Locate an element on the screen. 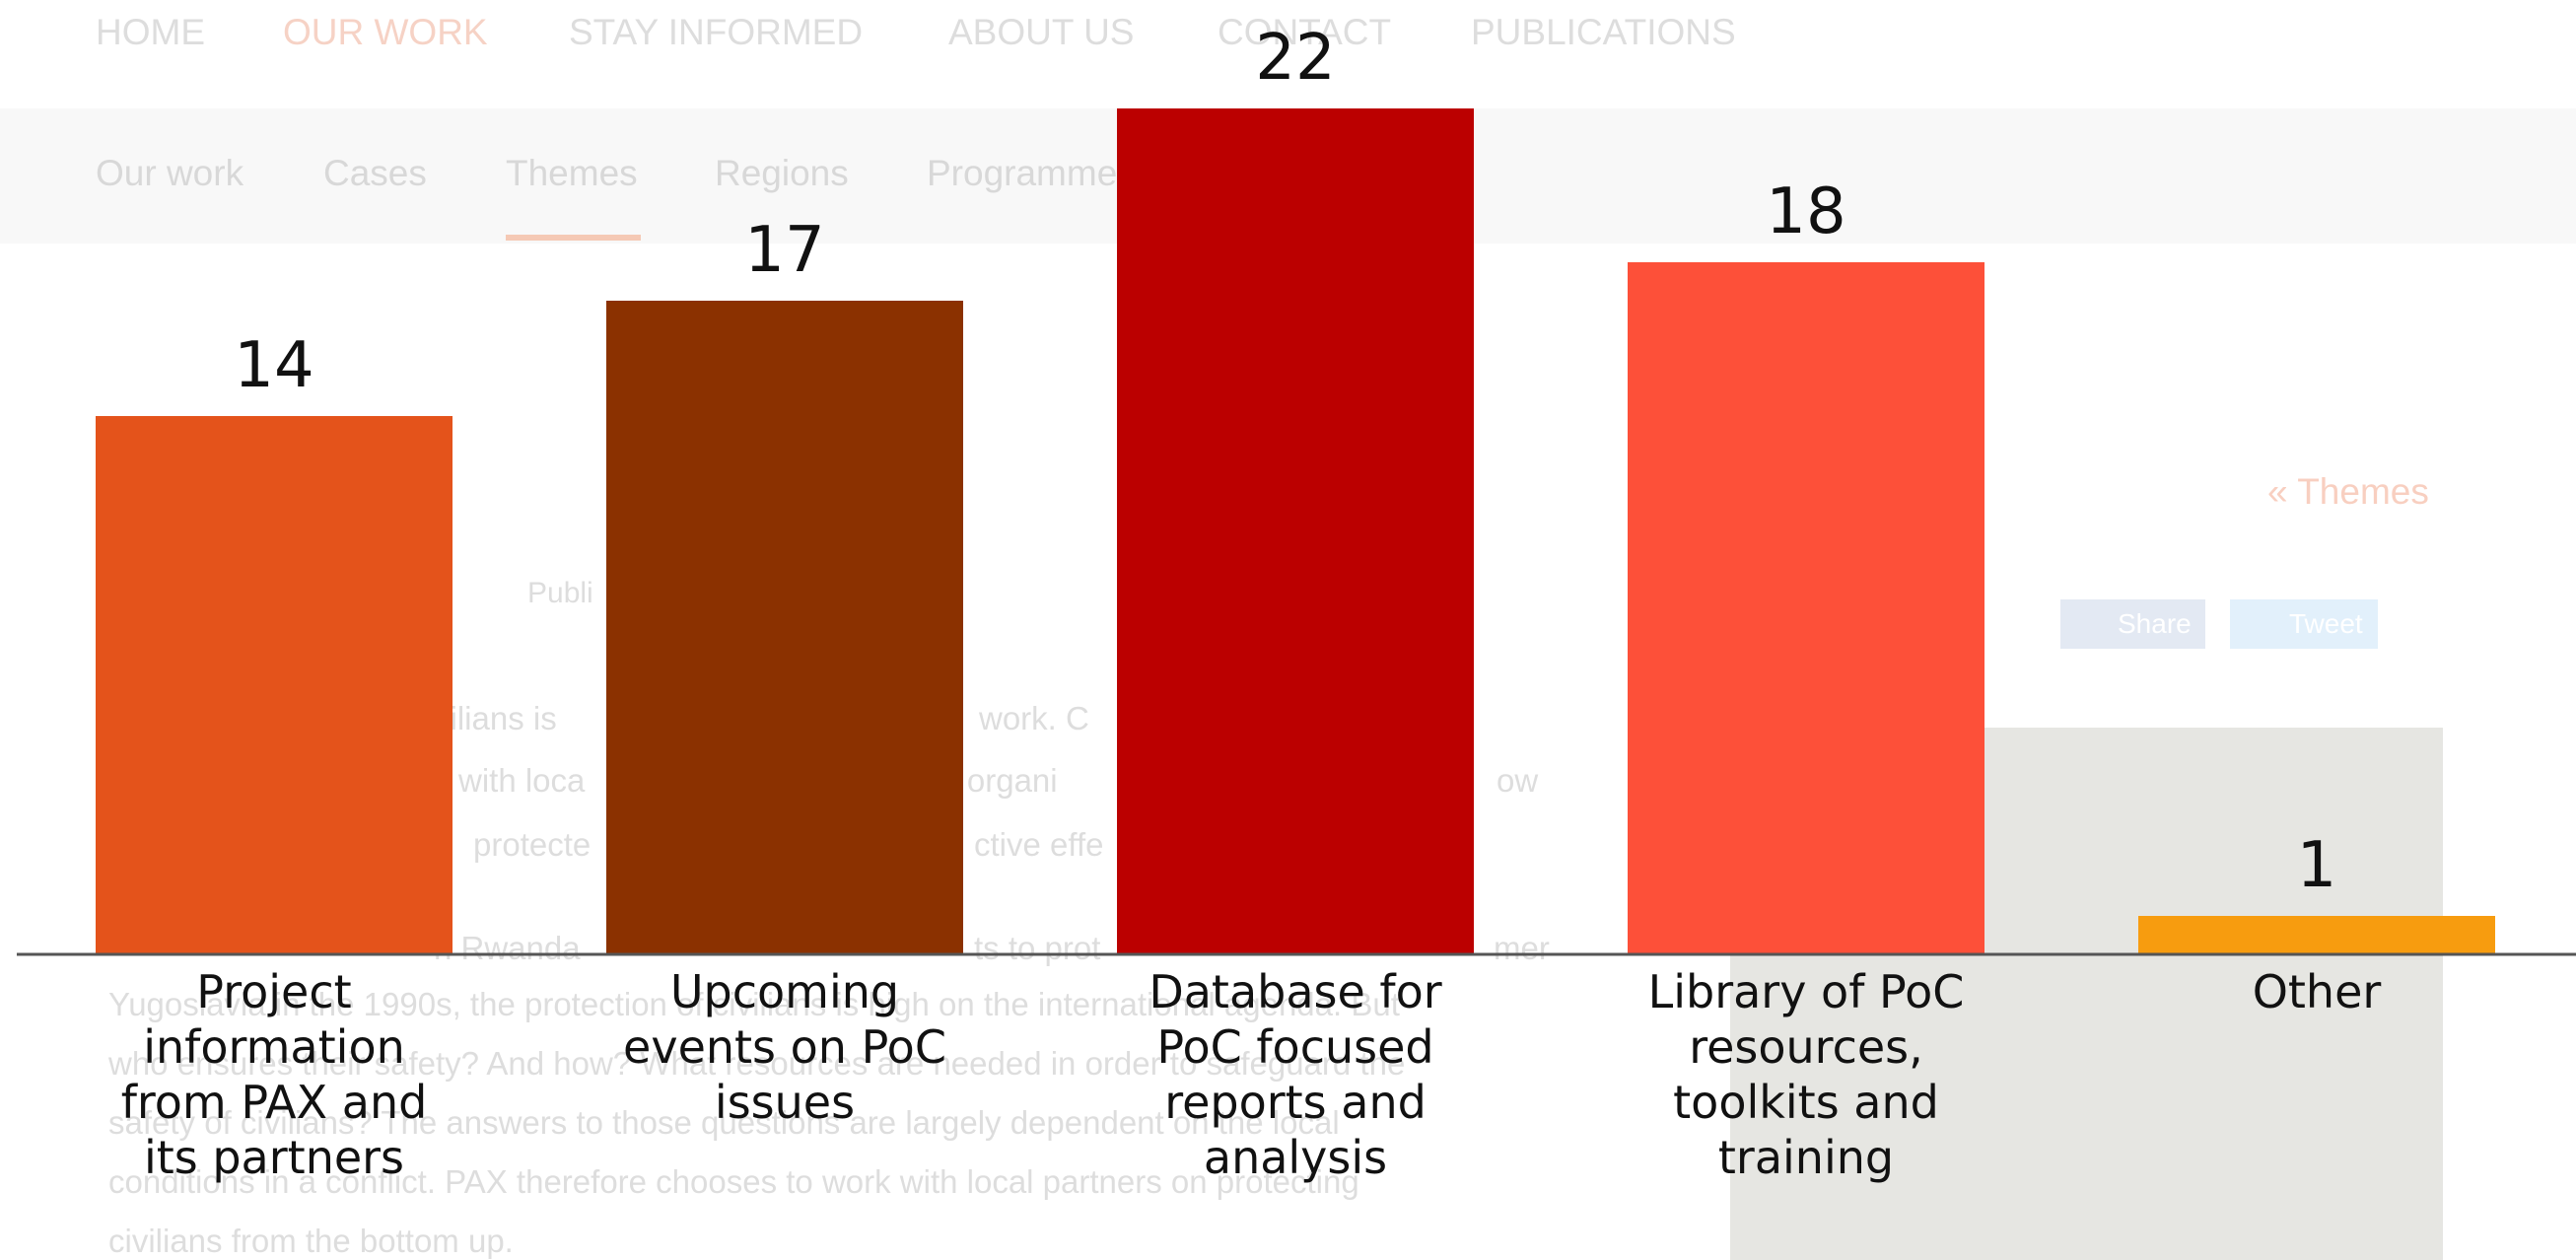 The image size is (2576, 1260). nav-item: PUBLICATIONS is located at coordinates (1604, 32).